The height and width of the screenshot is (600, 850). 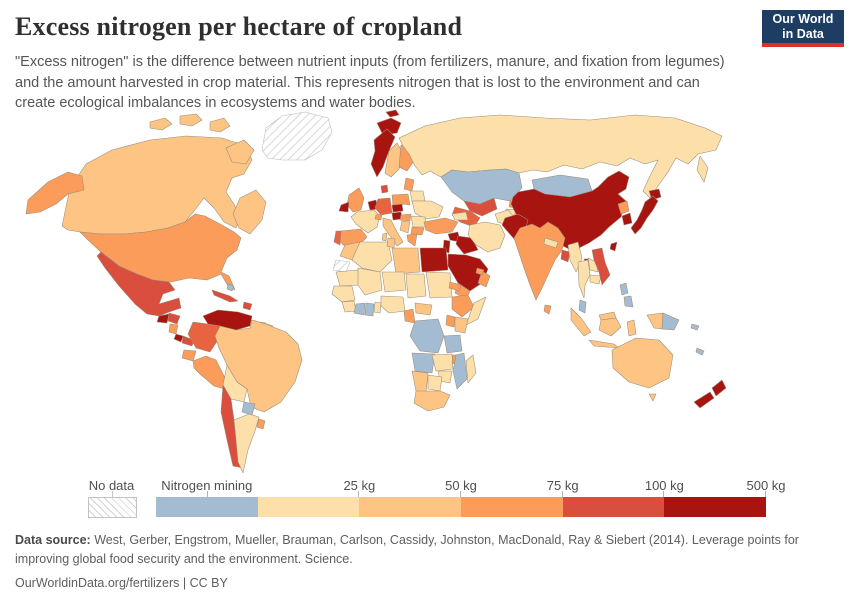 I want to click on country-drc, so click(x=427, y=336).